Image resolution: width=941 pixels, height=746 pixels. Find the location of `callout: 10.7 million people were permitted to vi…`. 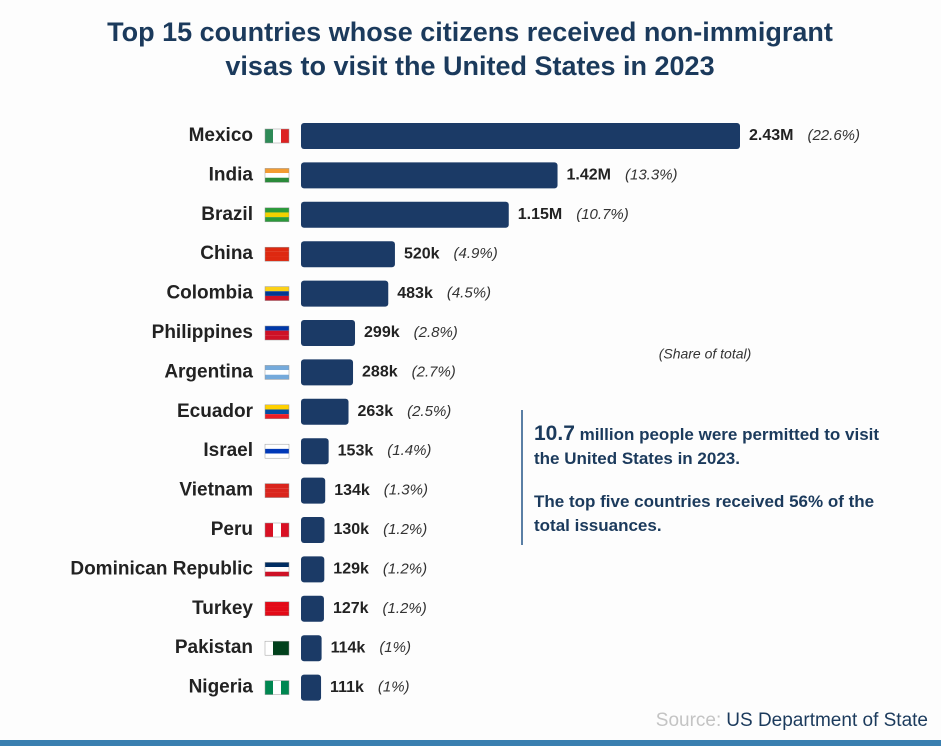

callout: 10.7 million people were permitted to vi… is located at coordinates (719, 446).